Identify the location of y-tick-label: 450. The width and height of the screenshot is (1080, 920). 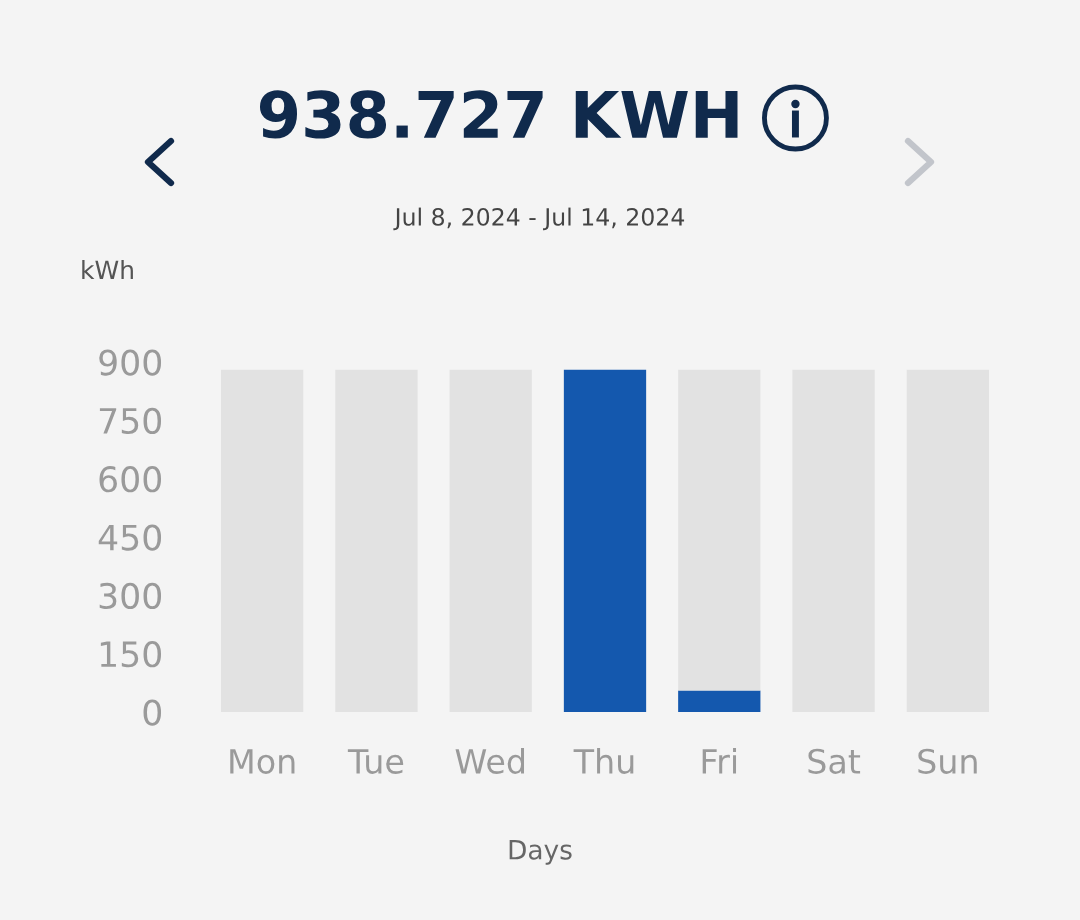
(130, 537).